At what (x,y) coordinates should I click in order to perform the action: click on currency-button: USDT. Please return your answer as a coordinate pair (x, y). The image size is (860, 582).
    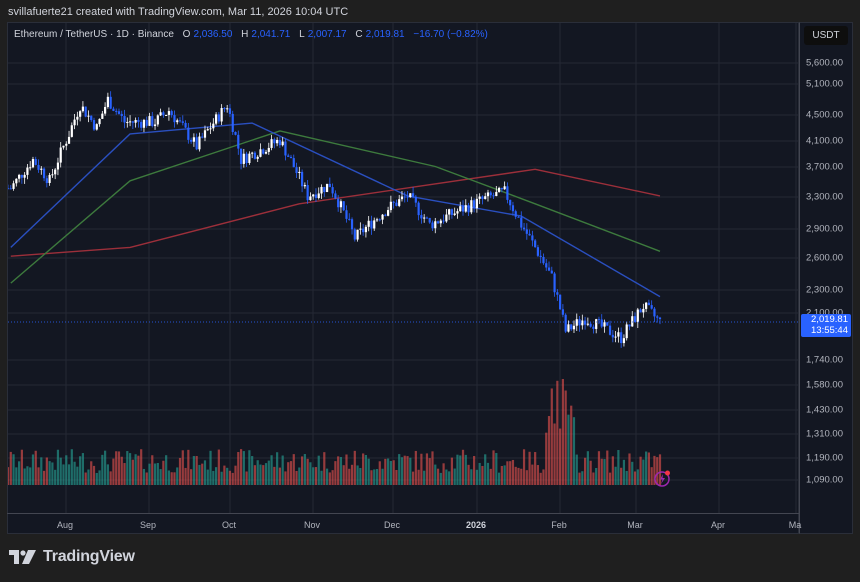
    Looking at the image, I should click on (826, 35).